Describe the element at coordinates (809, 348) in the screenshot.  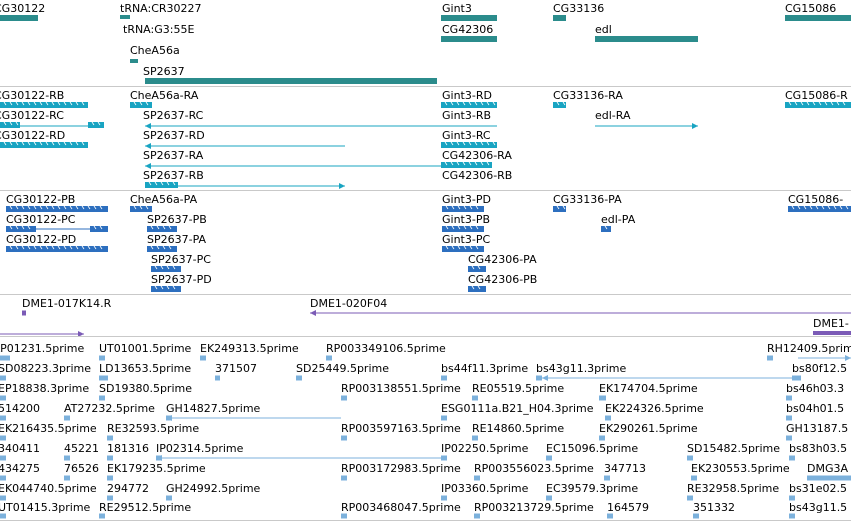
I see `est-label: RH12409.5prime` at that location.